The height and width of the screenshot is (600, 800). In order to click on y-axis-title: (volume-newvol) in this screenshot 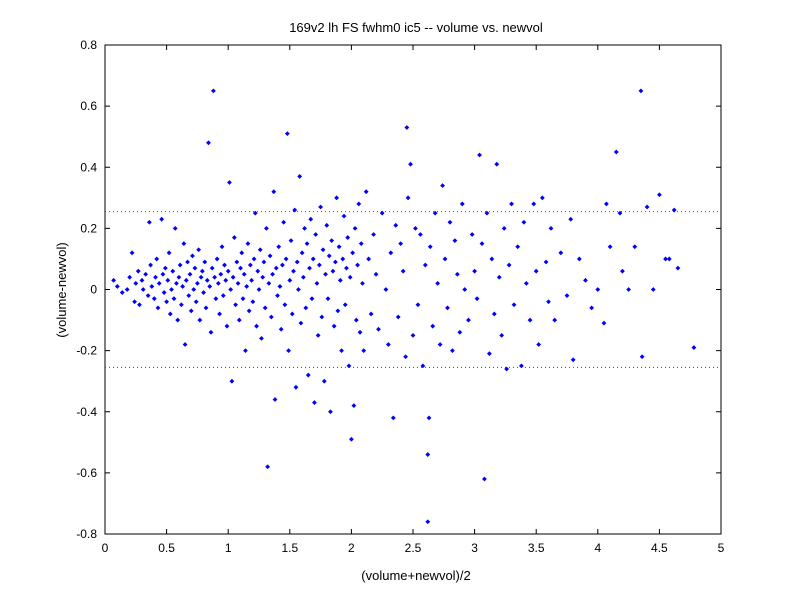, I will do `click(61, 289)`.